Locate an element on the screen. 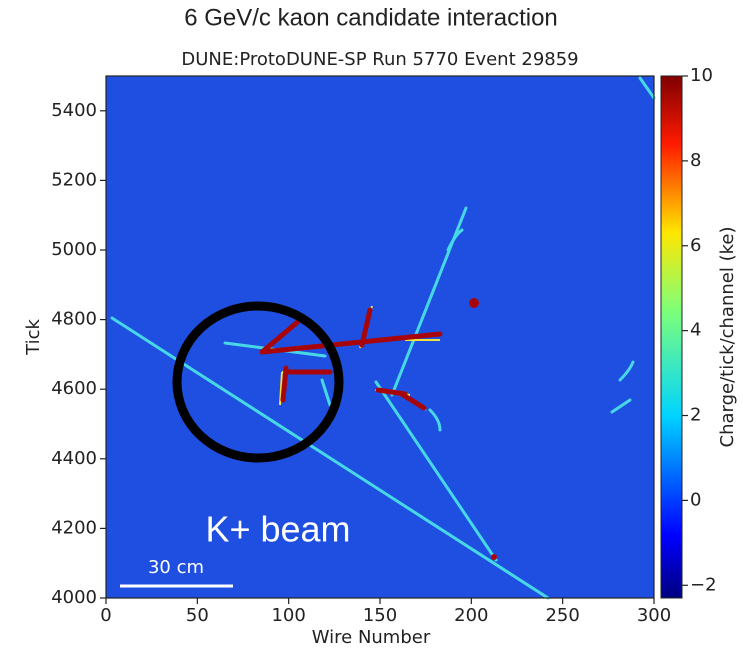 The image size is (743, 656). colorbar-tick-label: 4 is located at coordinates (695, 330).